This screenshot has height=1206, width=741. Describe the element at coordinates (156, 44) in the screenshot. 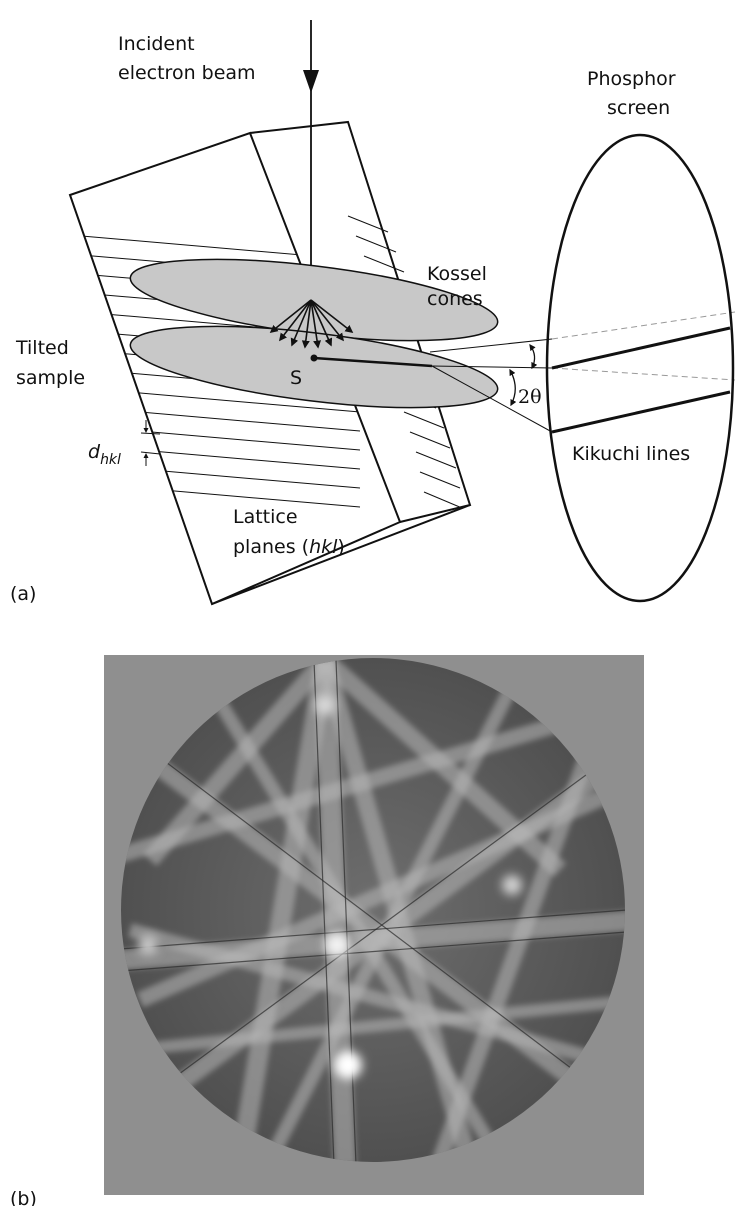

I see `incident-label-line1: Incident` at that location.